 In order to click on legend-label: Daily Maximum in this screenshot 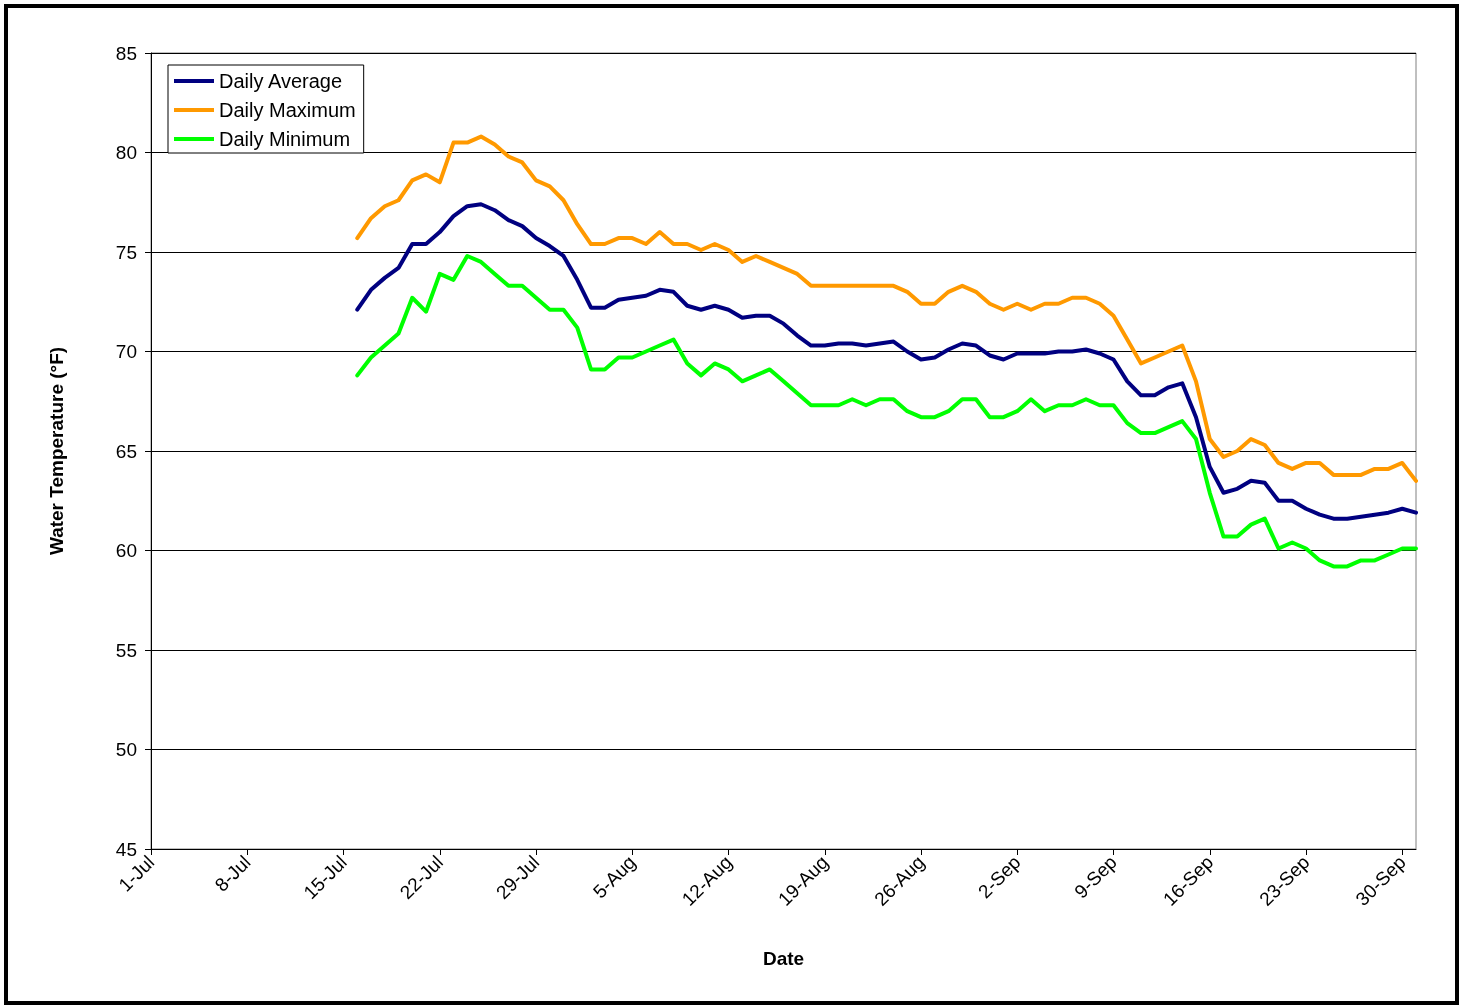, I will do `click(287, 110)`.